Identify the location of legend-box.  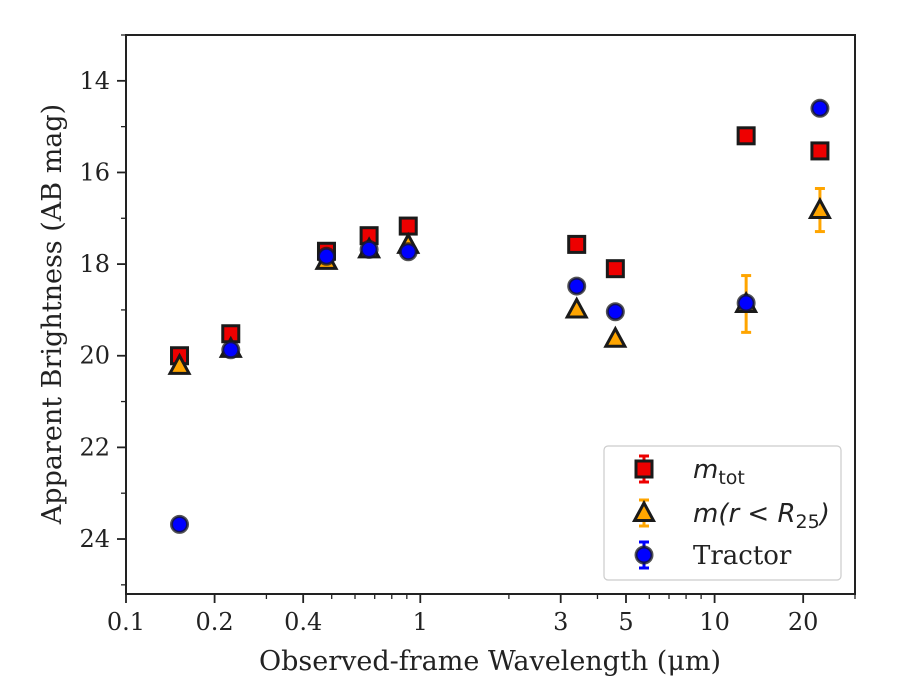
(722, 513).